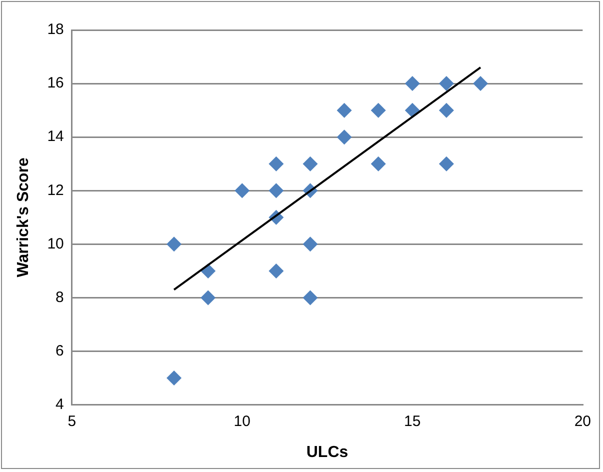 The height and width of the screenshot is (472, 603). Describe the element at coordinates (582, 421) in the screenshot. I see `x-tick-label: 20` at that location.